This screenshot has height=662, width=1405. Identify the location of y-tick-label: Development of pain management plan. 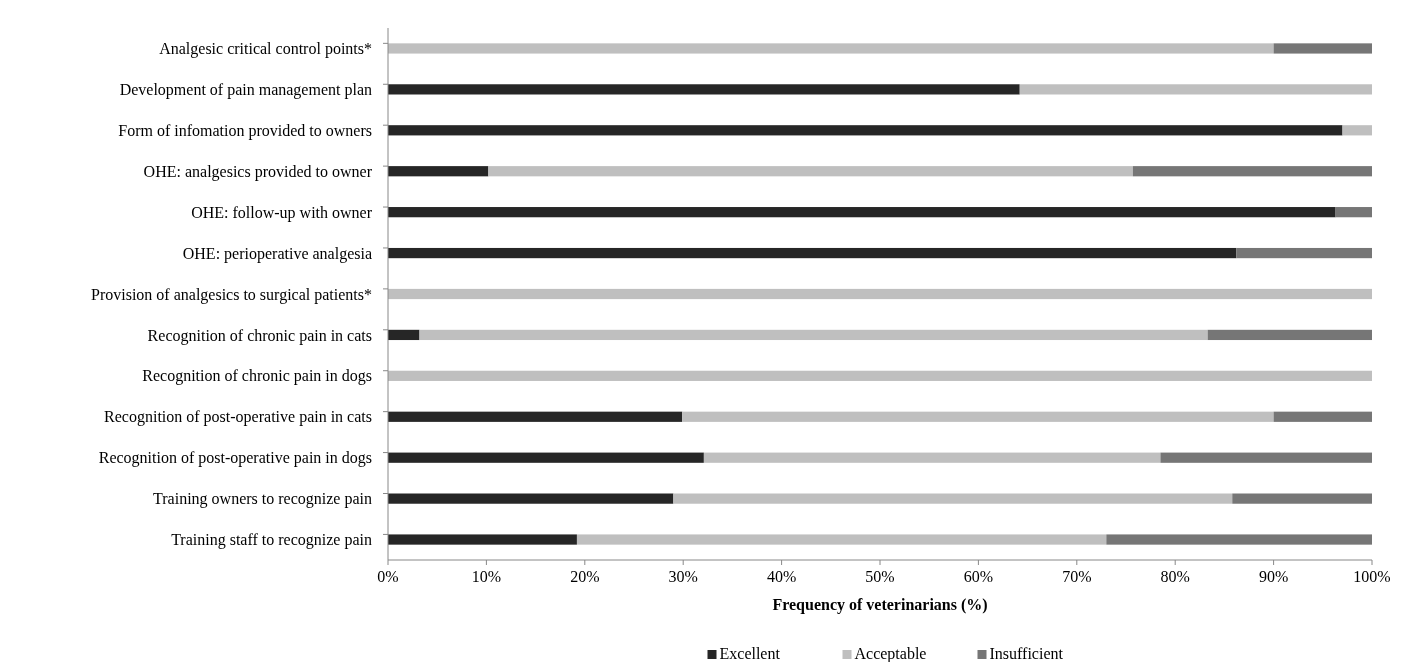
(245, 89).